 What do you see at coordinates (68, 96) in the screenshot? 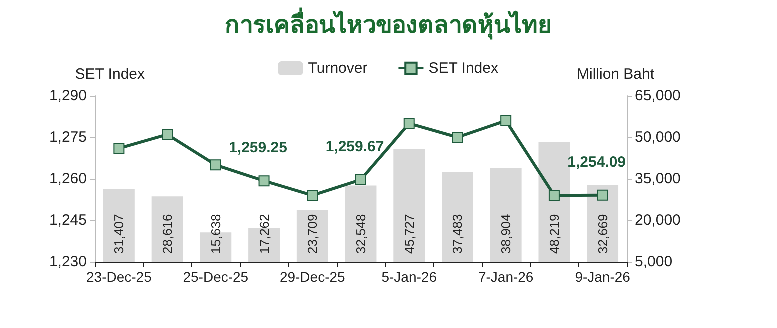
I see `y-tick-label: 1,290` at bounding box center [68, 96].